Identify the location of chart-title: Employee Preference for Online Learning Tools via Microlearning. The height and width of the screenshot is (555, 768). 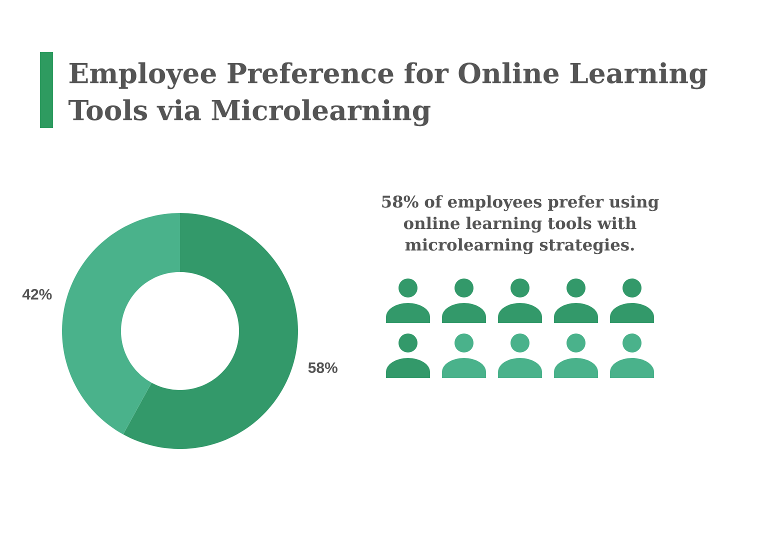
(388, 94).